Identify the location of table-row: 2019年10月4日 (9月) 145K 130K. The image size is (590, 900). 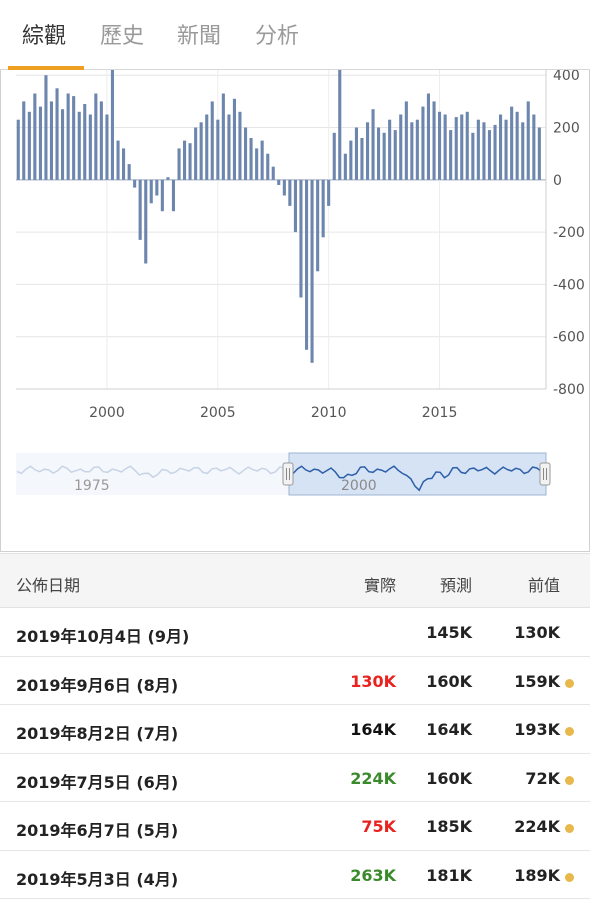
(295, 632).